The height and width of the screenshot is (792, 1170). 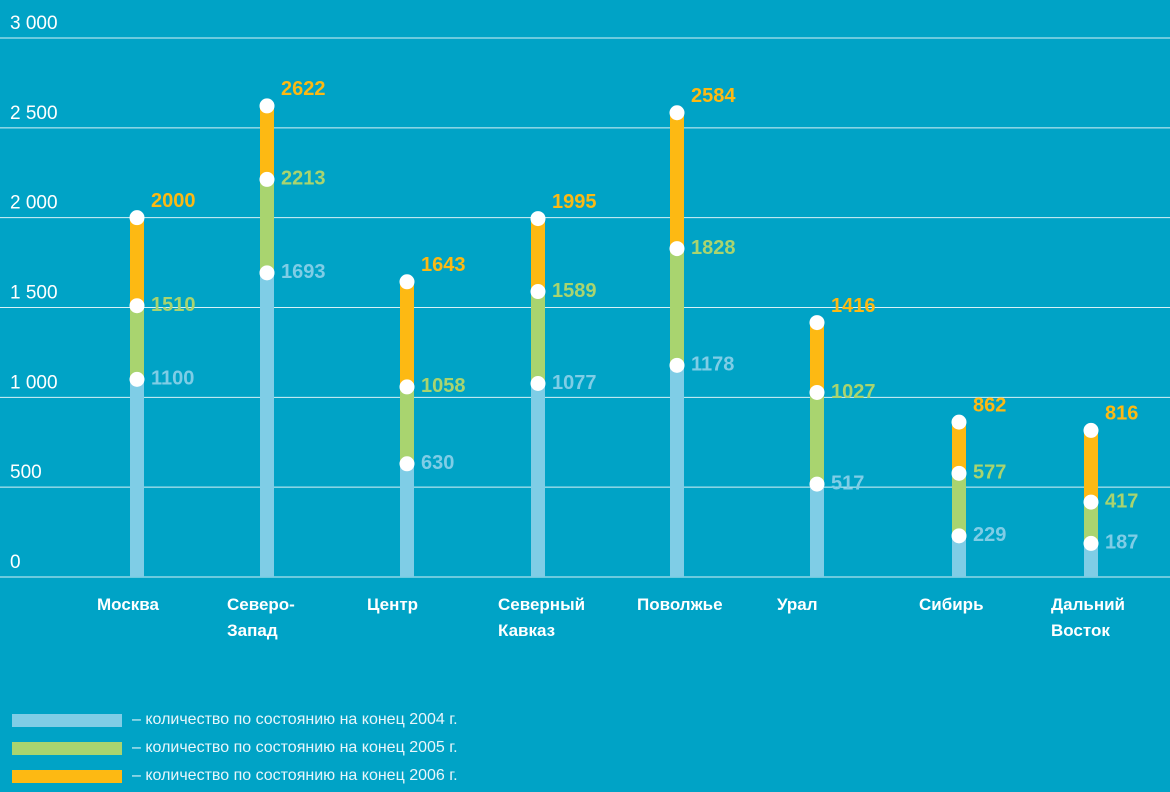 I want to click on data-label: 1995, so click(x=574, y=202).